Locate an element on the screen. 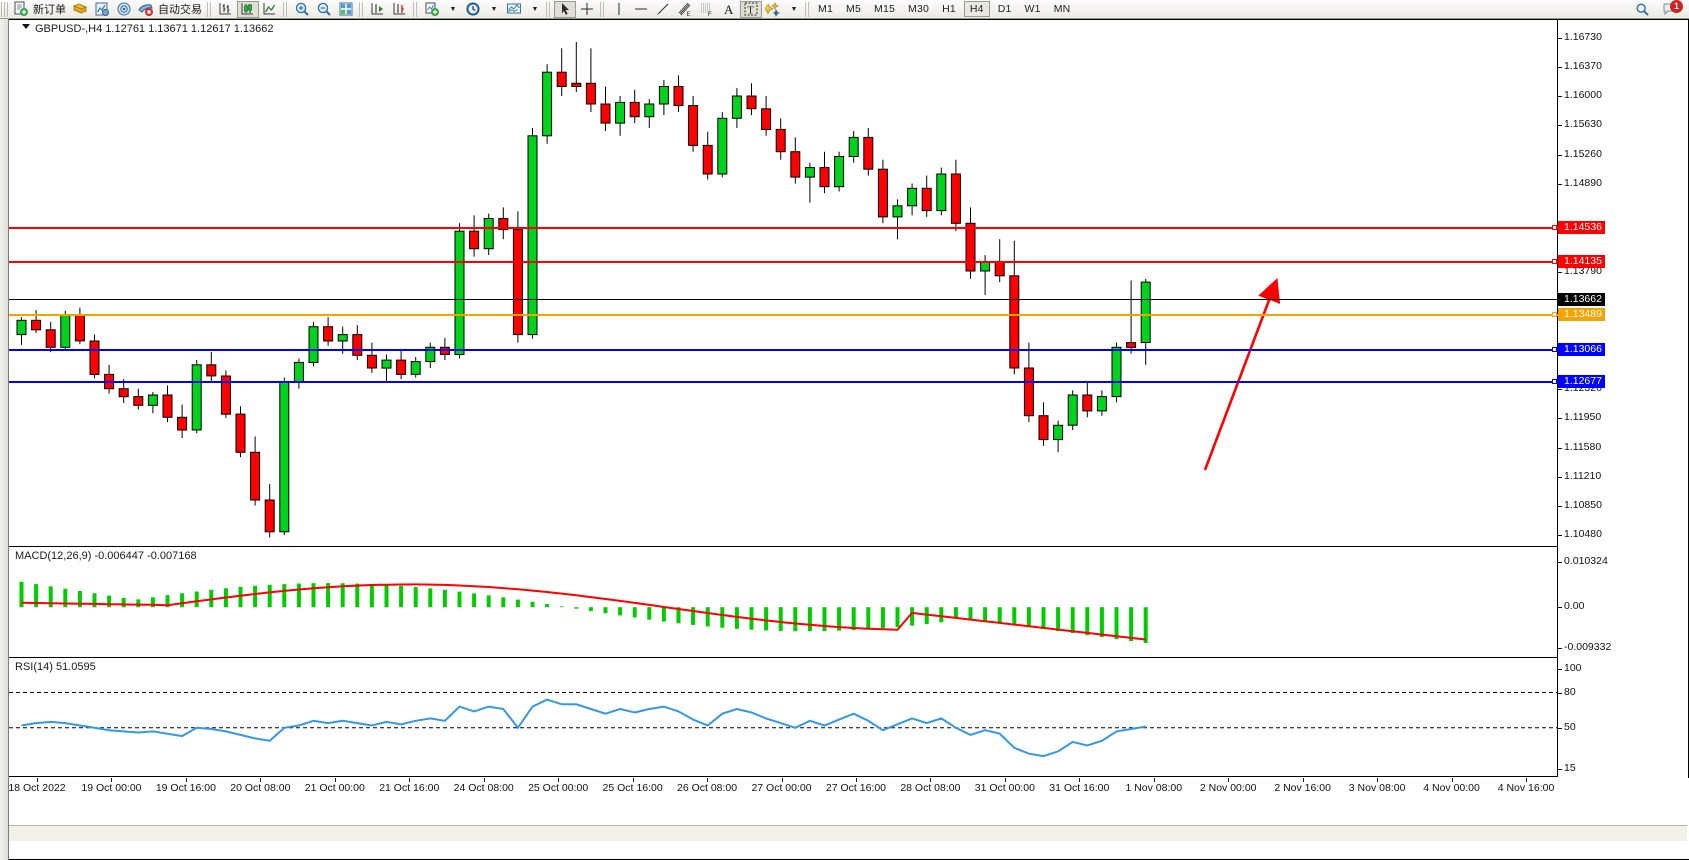  search-icon is located at coordinates (1642, 9).